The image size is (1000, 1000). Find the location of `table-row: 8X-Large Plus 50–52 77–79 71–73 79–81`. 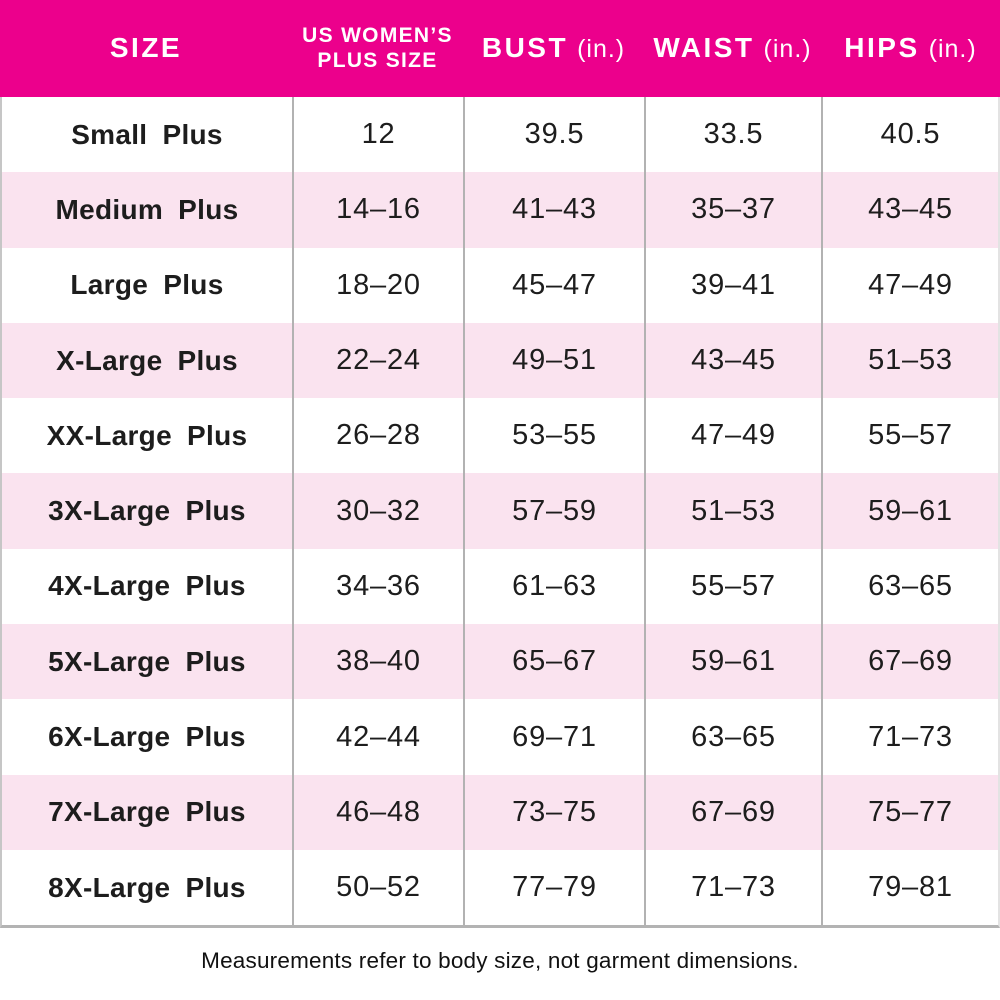

table-row: 8X-Large Plus 50–52 77–79 71–73 79–81 is located at coordinates (500, 887).